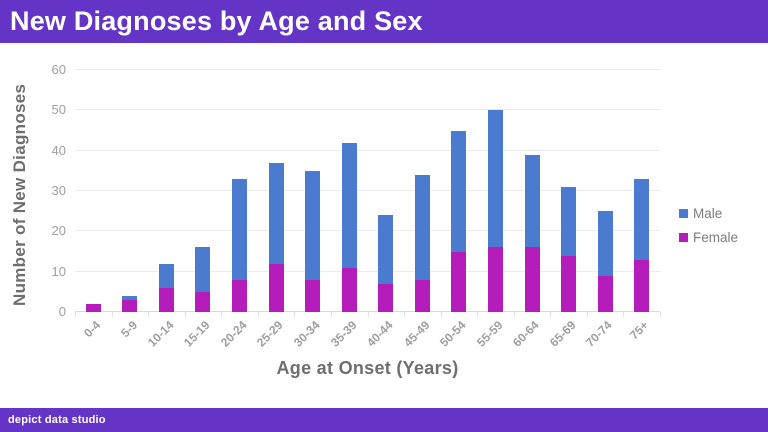  I want to click on x-tick-label-75+: 75+, so click(639, 330).